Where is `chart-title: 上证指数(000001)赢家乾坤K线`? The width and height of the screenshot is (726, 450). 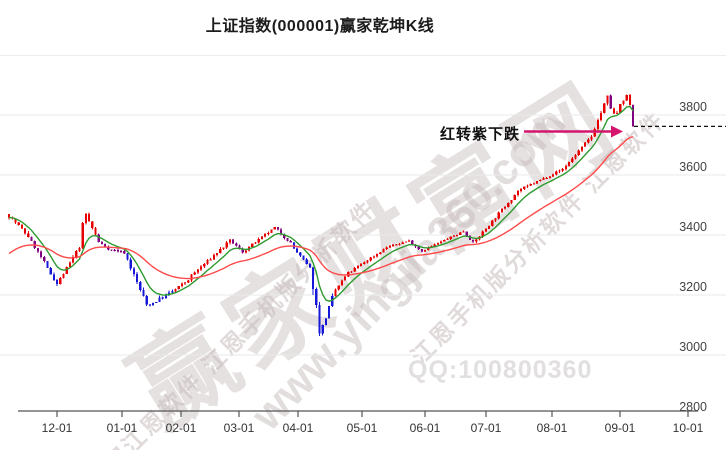
chart-title: 上证指数(000001)赢家乾坤K线 is located at coordinates (320, 26).